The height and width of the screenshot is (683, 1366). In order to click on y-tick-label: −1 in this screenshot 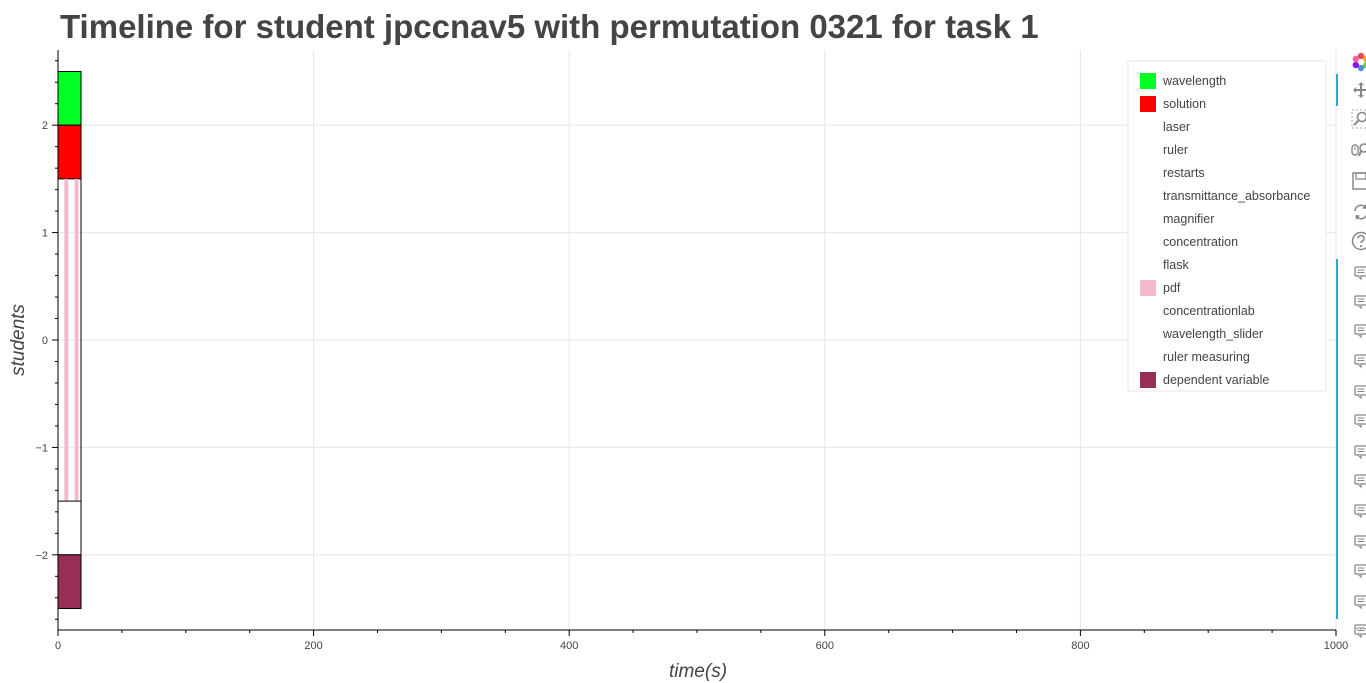, I will do `click(41, 448)`.